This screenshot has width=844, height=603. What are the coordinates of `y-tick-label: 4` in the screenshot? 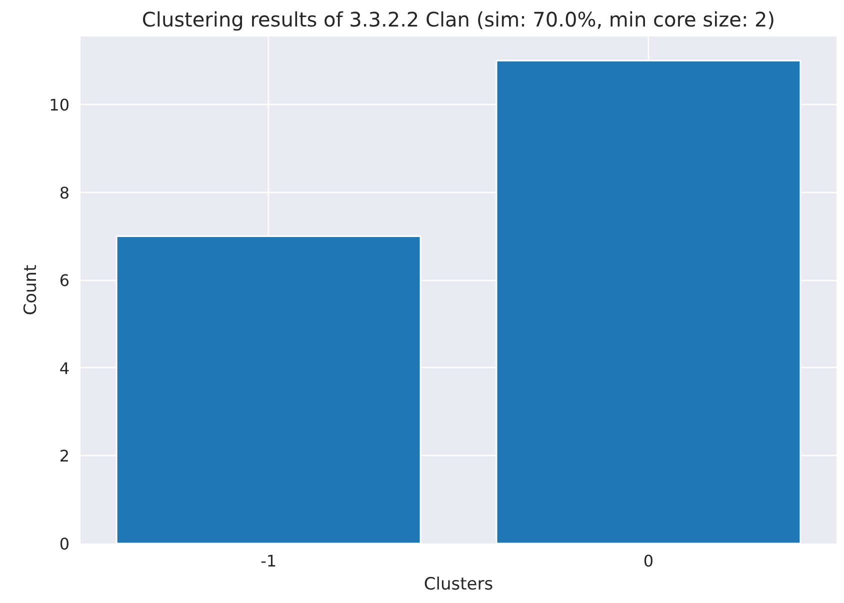 It's located at (64, 368).